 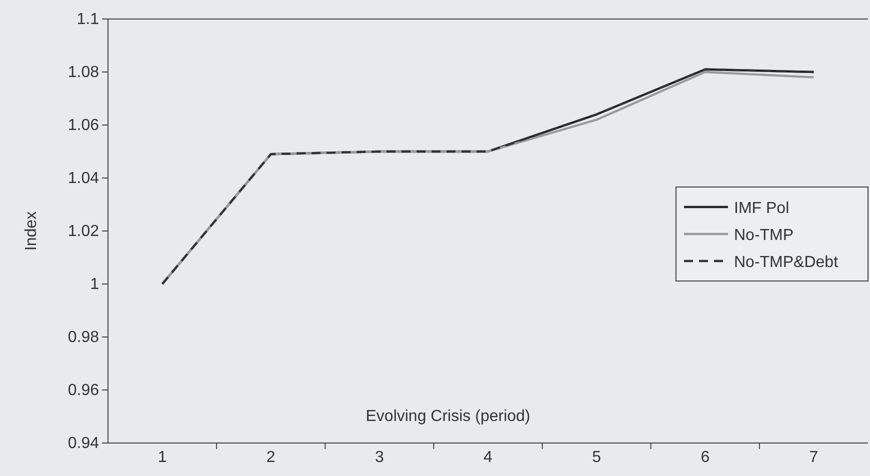 What do you see at coordinates (762, 208) in the screenshot?
I see `legend-label: IMF Pol` at bounding box center [762, 208].